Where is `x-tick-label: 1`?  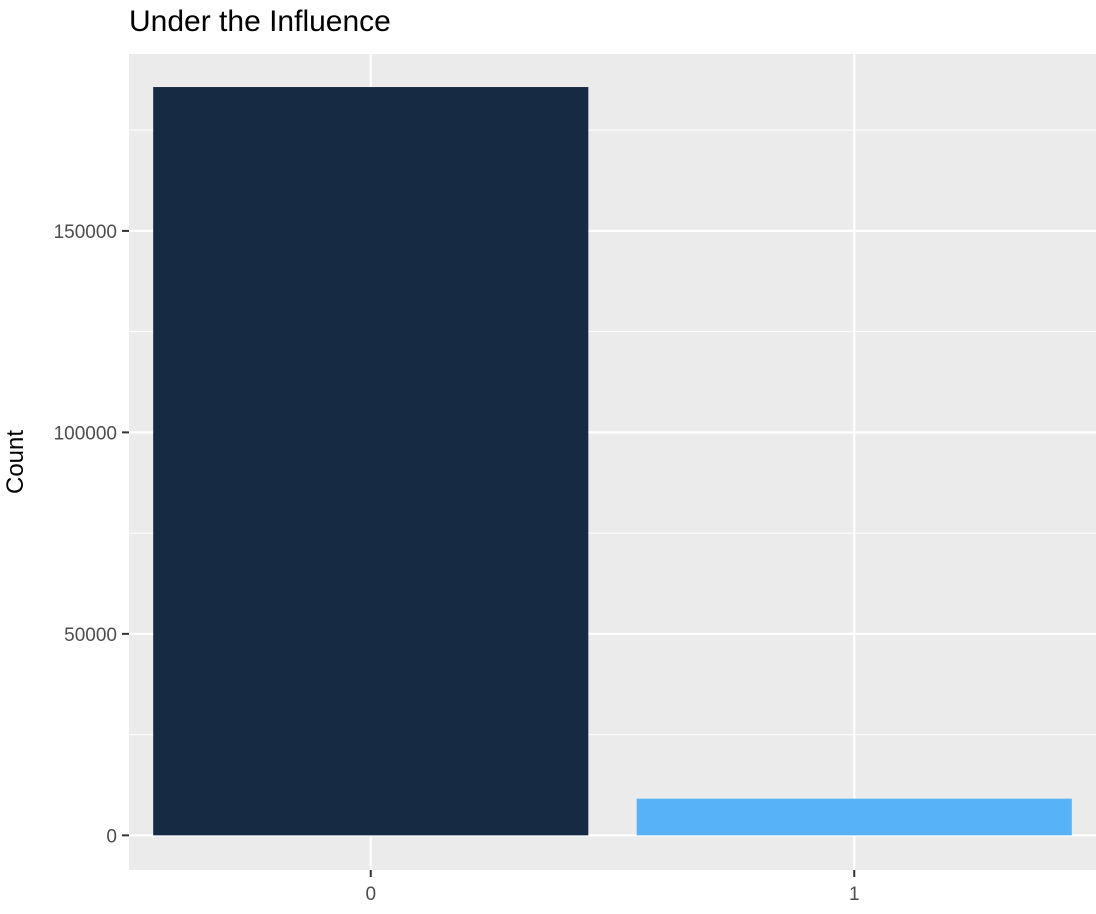
x-tick-label: 1 is located at coordinates (854, 894).